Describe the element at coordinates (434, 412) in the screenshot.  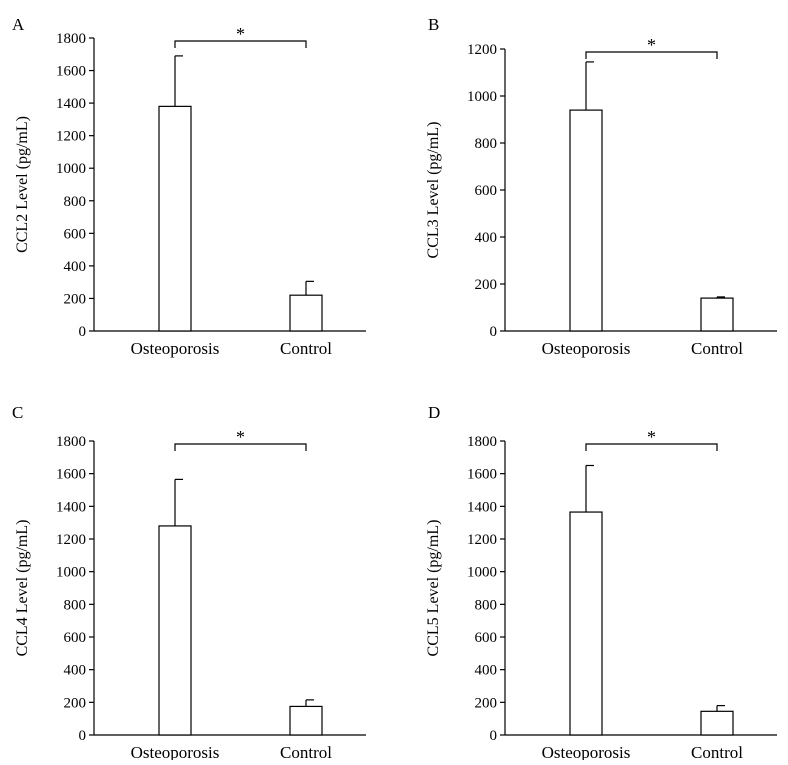
I see `panel-letter: D` at that location.